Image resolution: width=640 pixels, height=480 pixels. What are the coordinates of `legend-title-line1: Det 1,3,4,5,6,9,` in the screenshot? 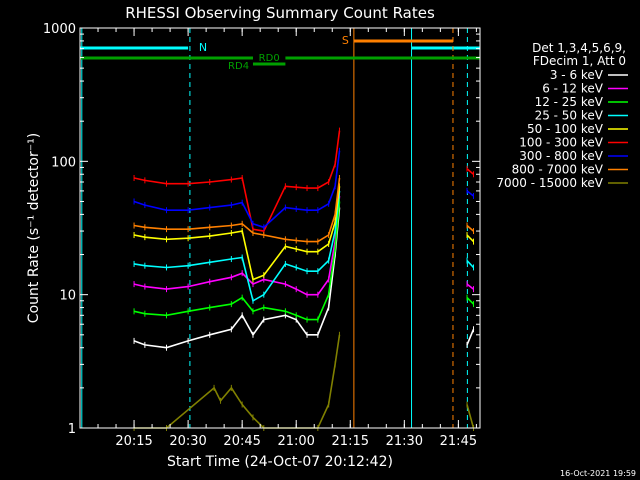 It's located at (579, 48).